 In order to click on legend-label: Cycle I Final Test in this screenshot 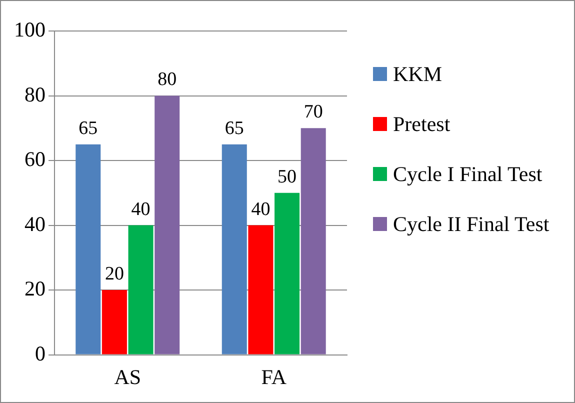, I will do `click(467, 174)`.